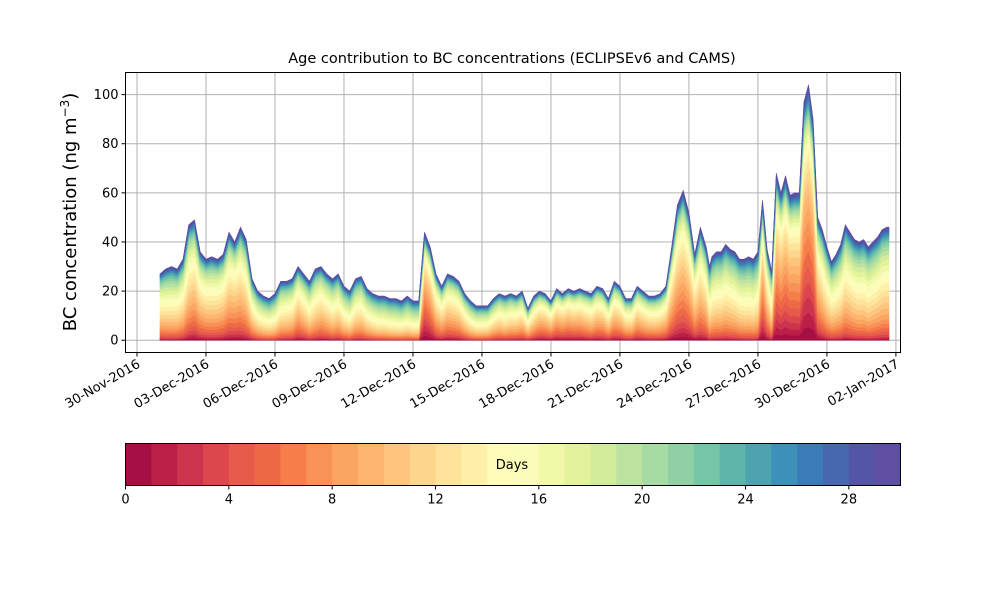 This screenshot has height=600, width=1000. I want to click on colorbar-tick-label: 28, so click(849, 500).